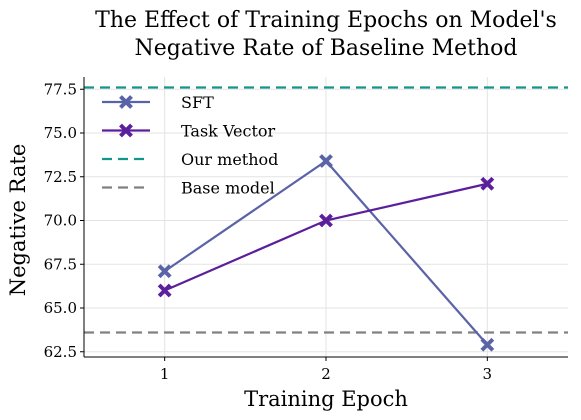  Describe the element at coordinates (197, 102) in the screenshot. I see `legend-label-sft: SFT` at that location.